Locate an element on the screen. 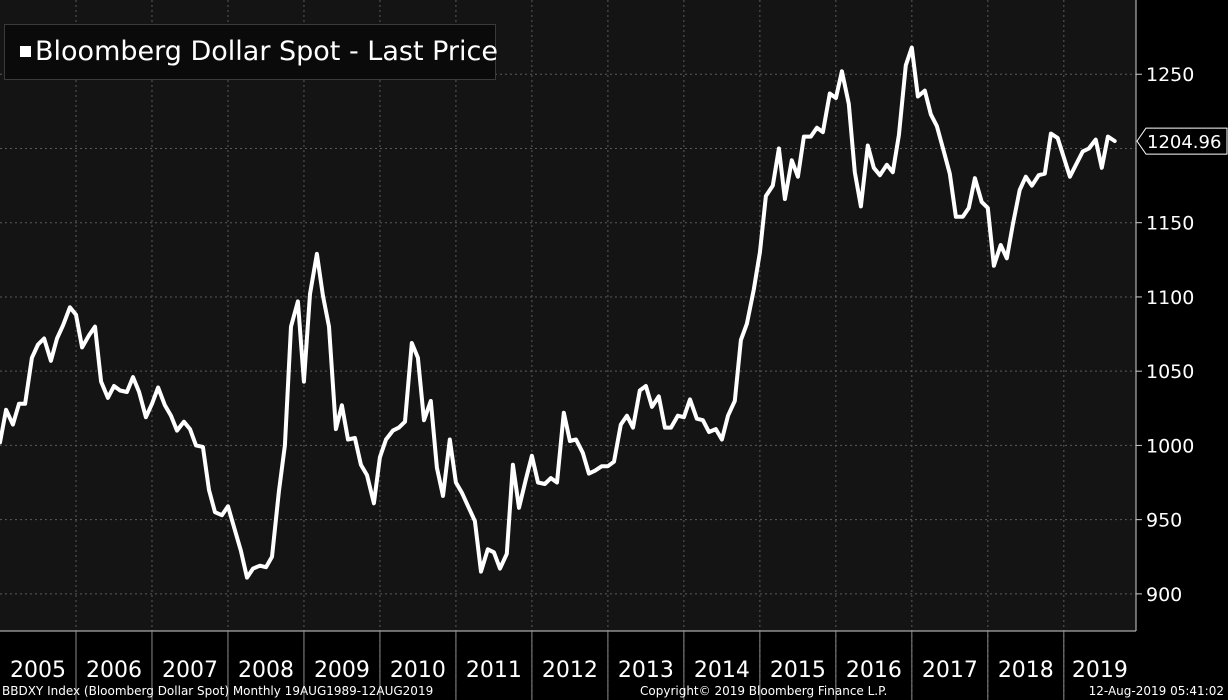  legend-label: Bloomberg Dollar Spot - Last Price is located at coordinates (266, 51).